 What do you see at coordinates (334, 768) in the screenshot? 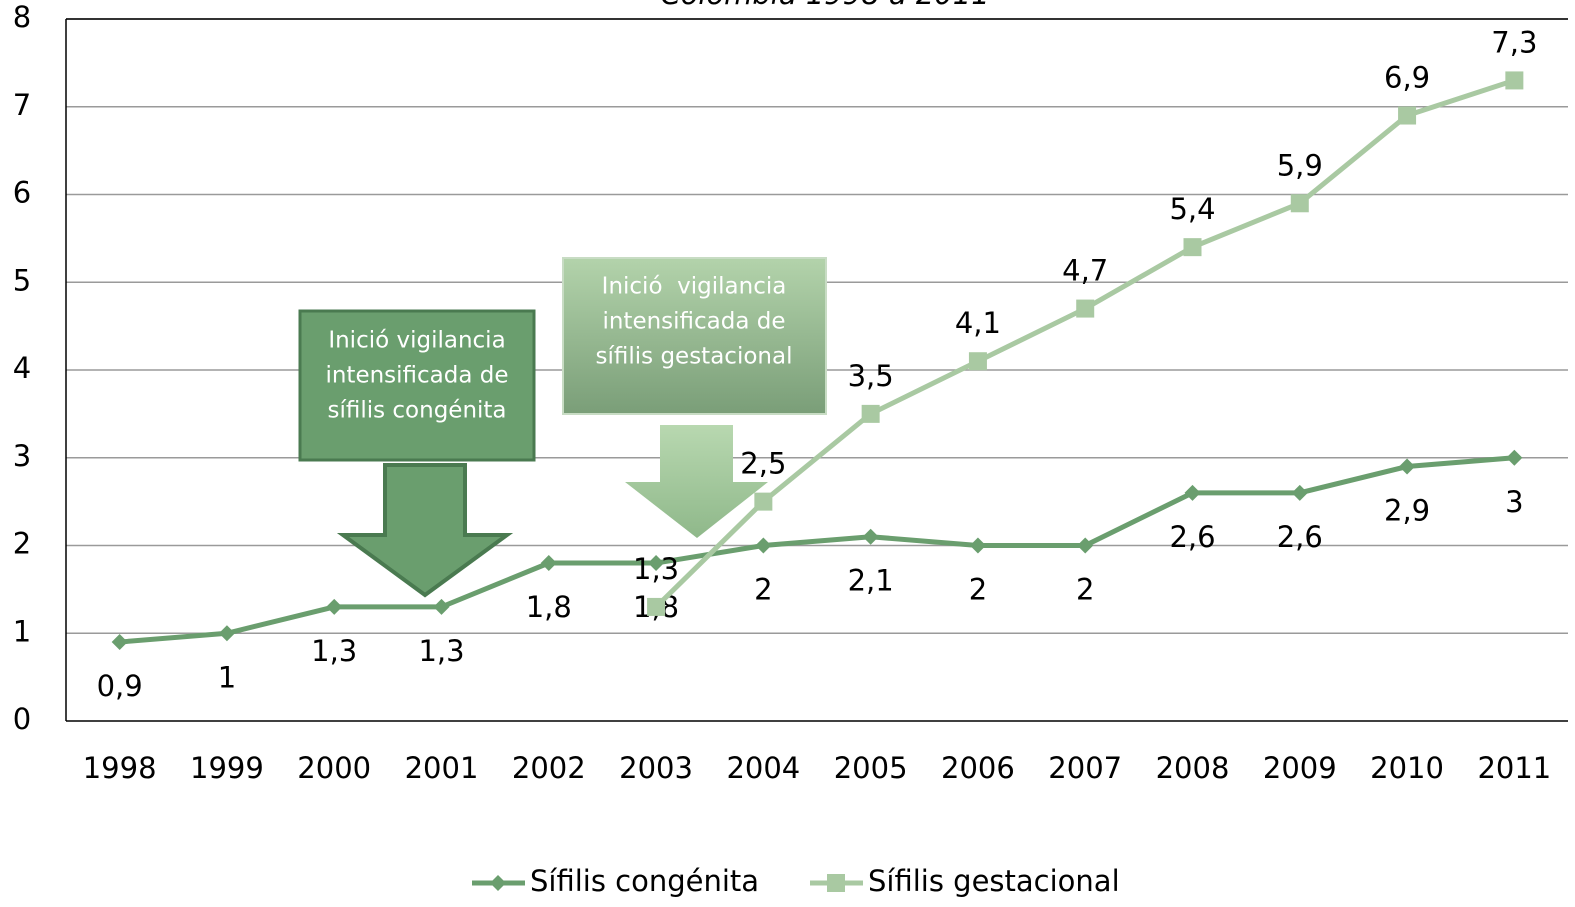
I see `x-tick-label: 2000` at bounding box center [334, 768].